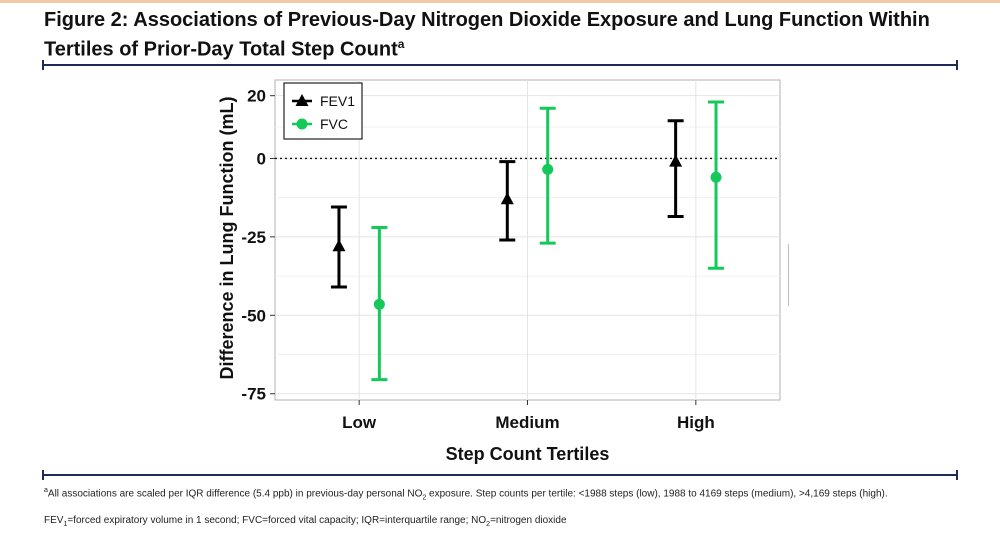  What do you see at coordinates (500, 1) in the screenshot?
I see `top-accent-strip` at bounding box center [500, 1].